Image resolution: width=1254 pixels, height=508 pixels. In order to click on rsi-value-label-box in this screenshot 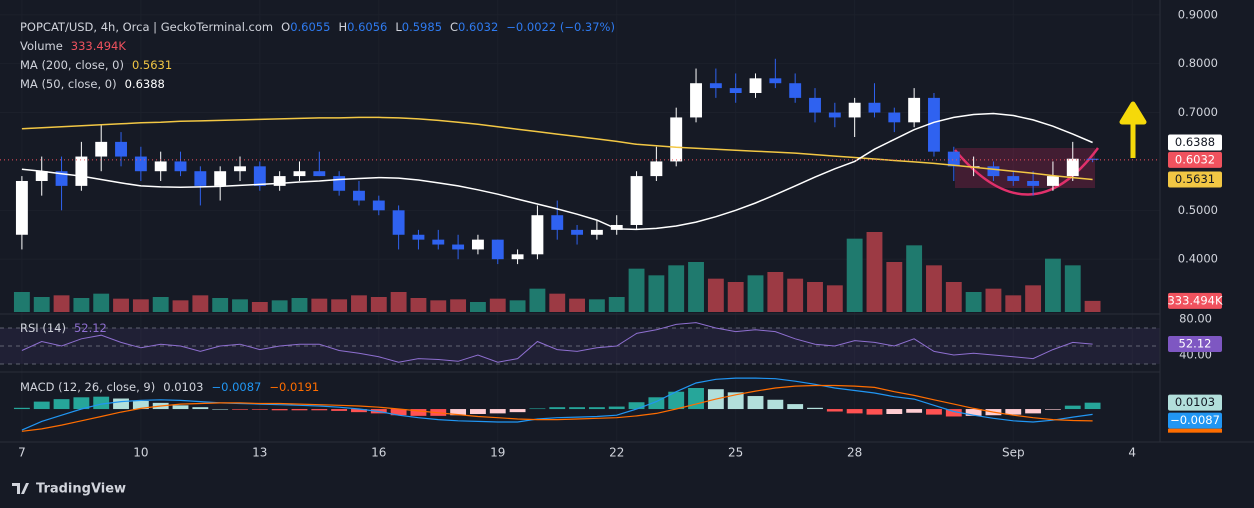, I will do `click(1195, 344)`.